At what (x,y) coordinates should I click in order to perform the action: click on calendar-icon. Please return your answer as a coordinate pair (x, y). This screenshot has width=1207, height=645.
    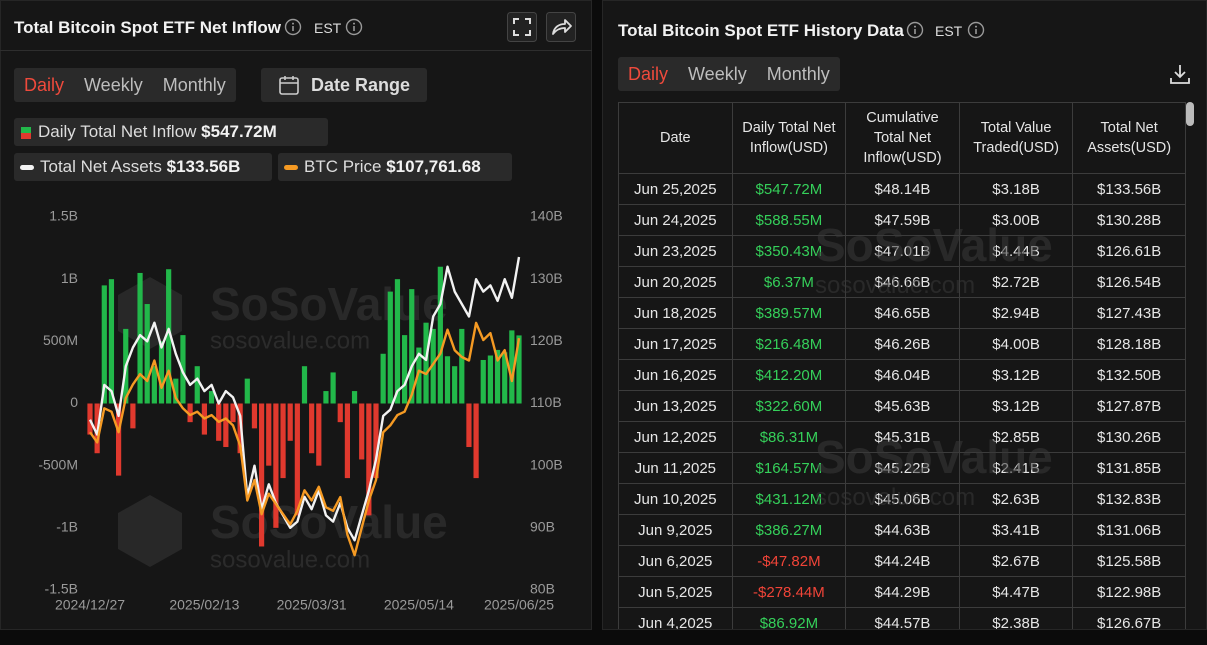
    Looking at the image, I should click on (289, 85).